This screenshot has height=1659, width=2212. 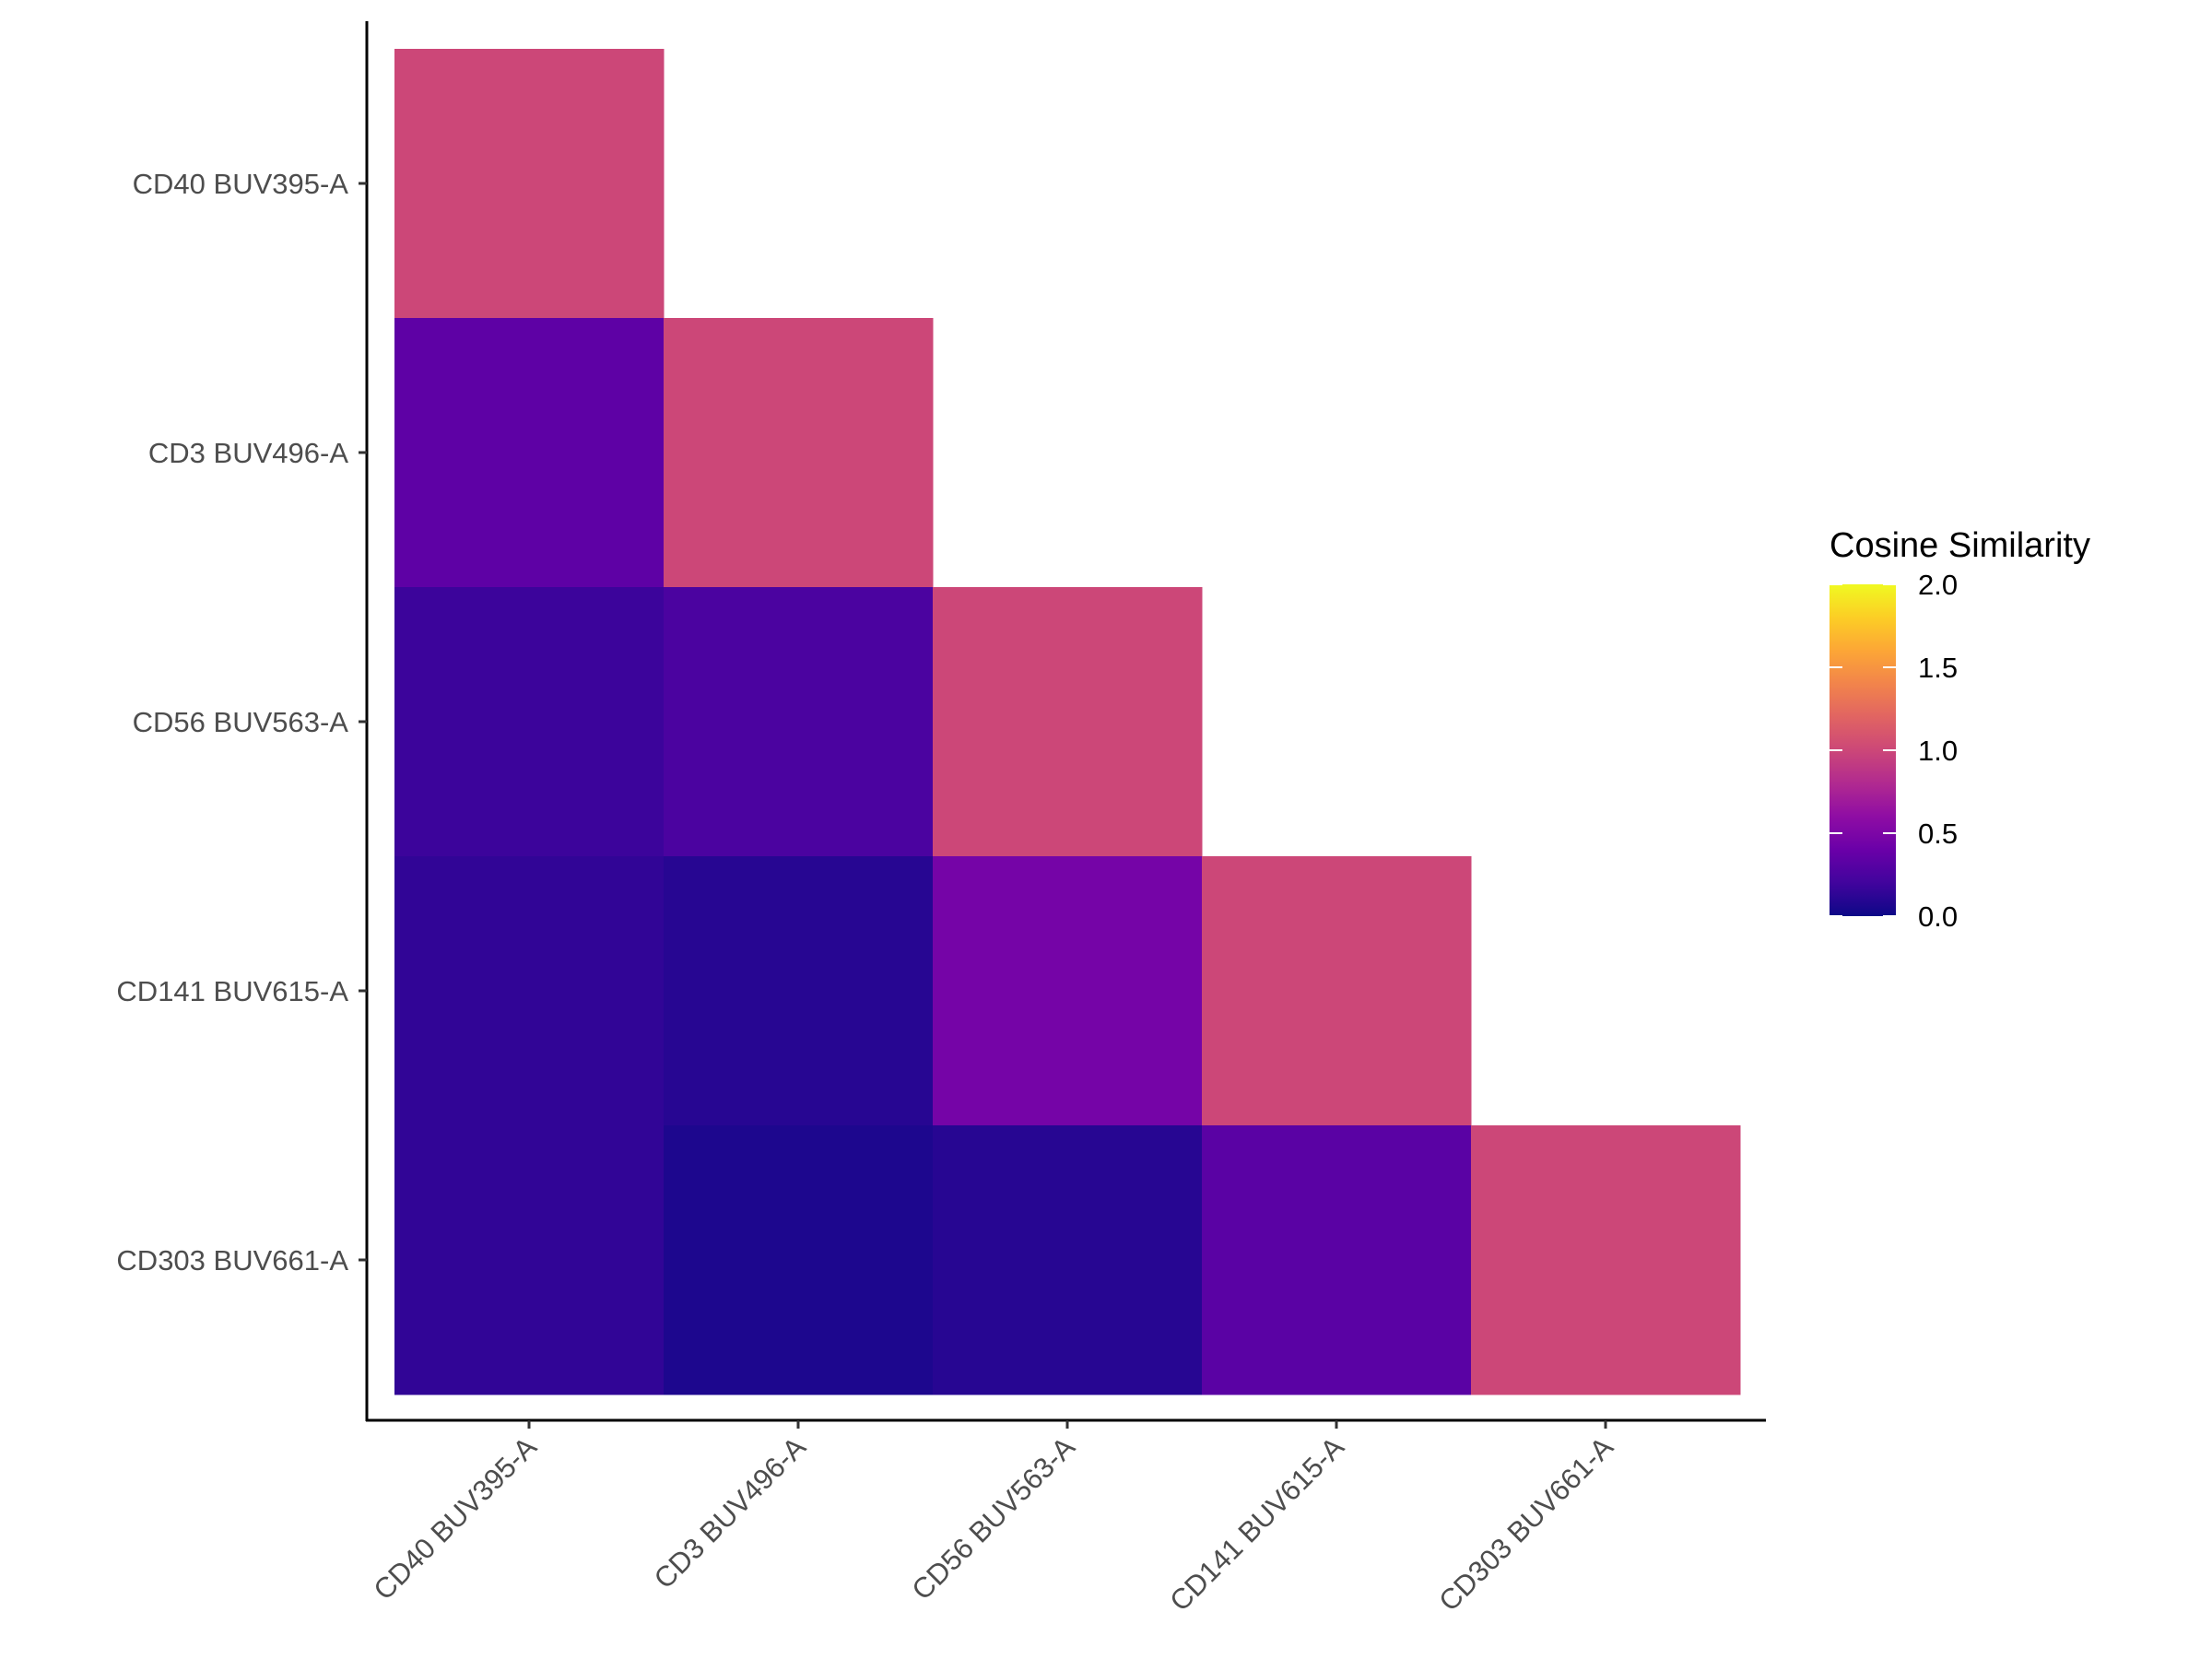 What do you see at coordinates (1960, 729) in the screenshot?
I see `color-legend: Cosine Similarity 0.0 0.5 1.0 1.5 2.0` at bounding box center [1960, 729].